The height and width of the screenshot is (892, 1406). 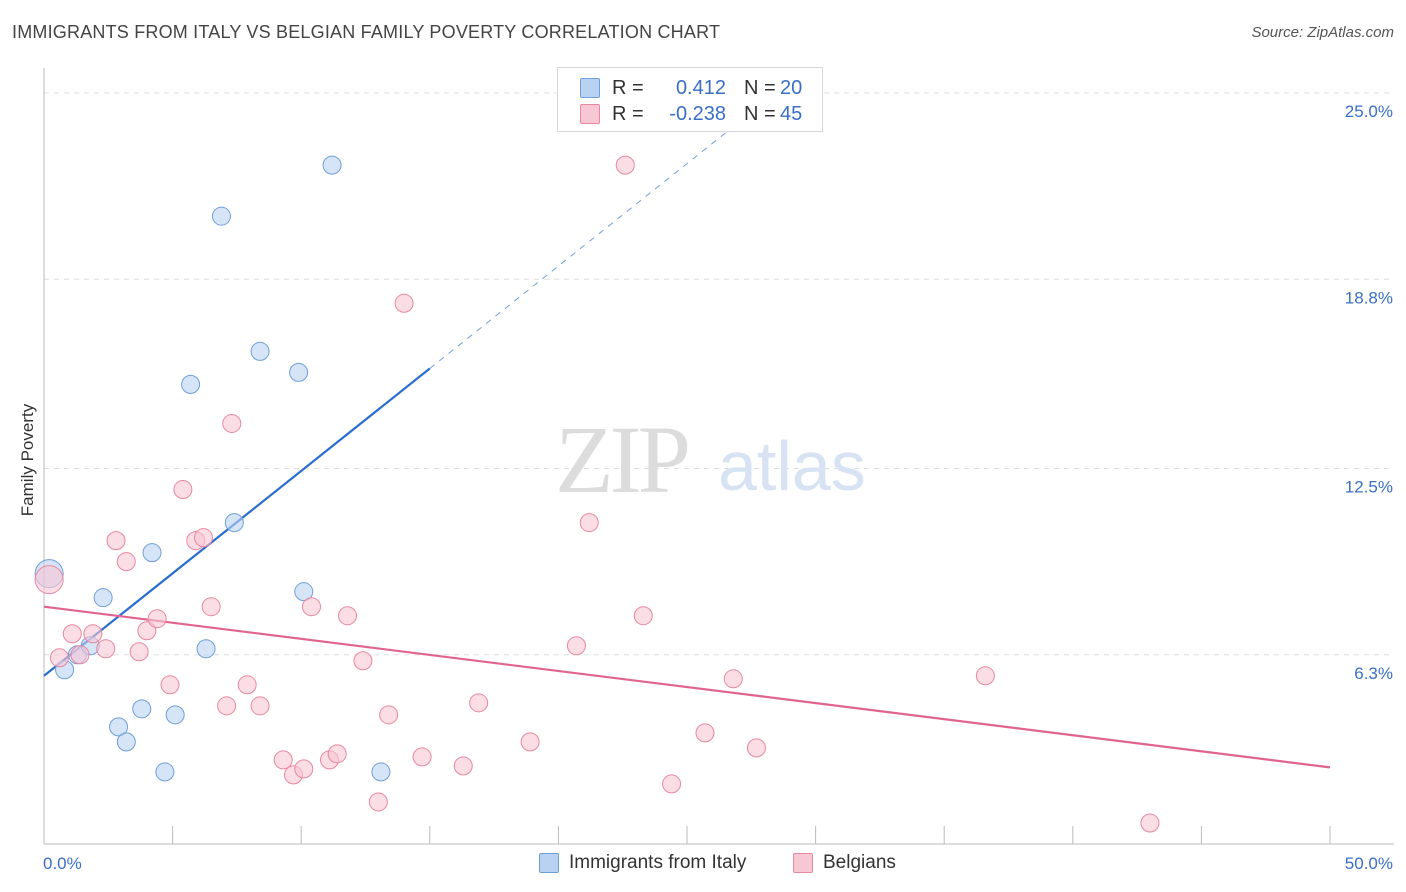 I want to click on bottom-legend-belgians: Belgians, so click(x=844, y=863).